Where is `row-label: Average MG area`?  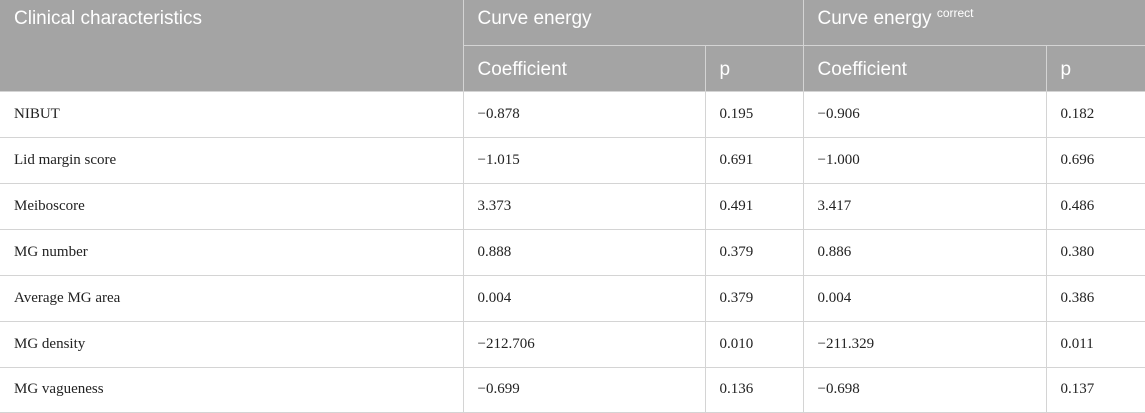 row-label: Average MG area is located at coordinates (232, 298).